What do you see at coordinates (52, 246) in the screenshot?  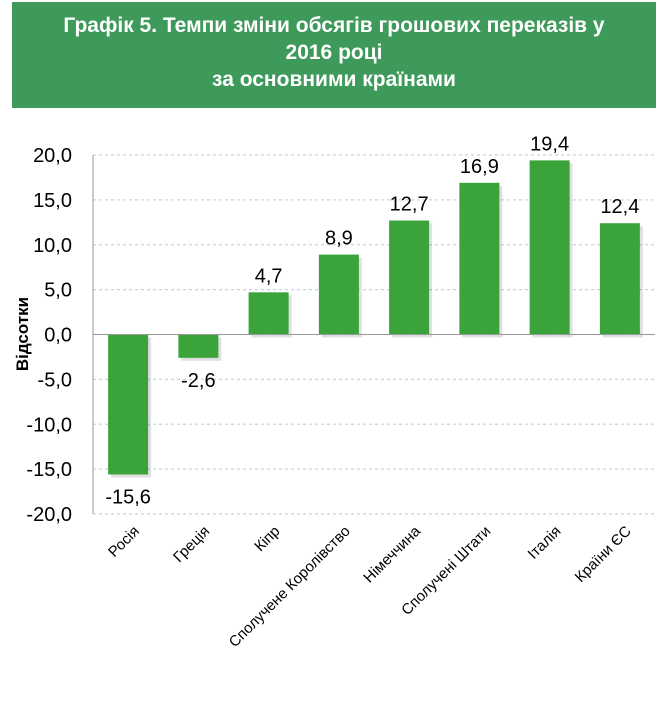 I see `y-tick-label: 10,0` at bounding box center [52, 246].